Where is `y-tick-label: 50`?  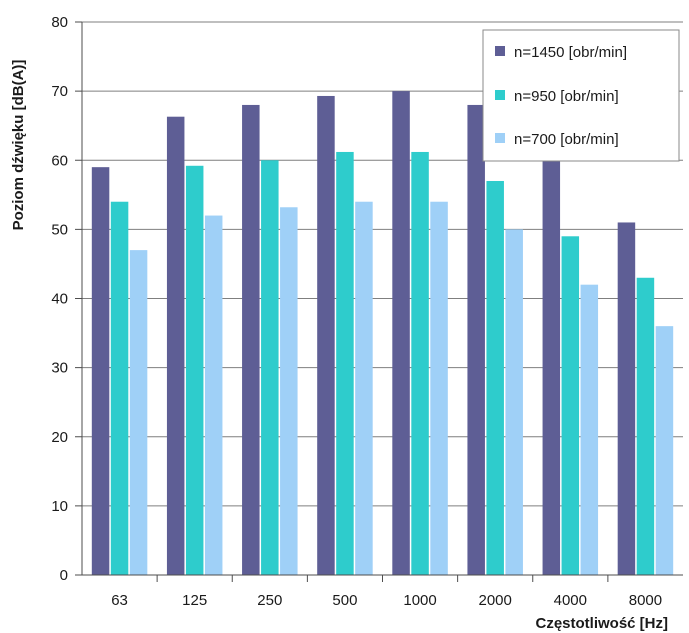 y-tick-label: 50 is located at coordinates (59, 229).